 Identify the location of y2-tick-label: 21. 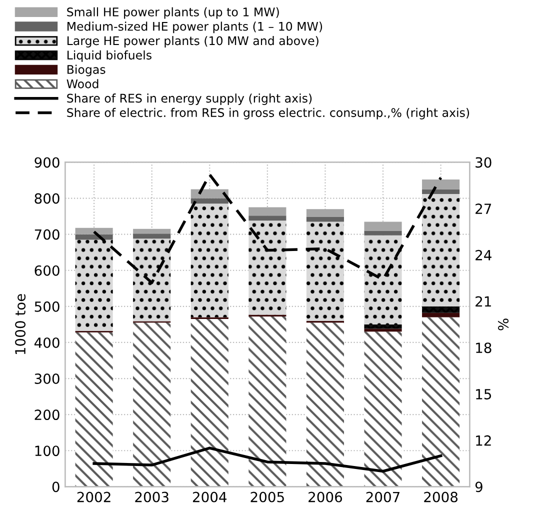
(483, 301).